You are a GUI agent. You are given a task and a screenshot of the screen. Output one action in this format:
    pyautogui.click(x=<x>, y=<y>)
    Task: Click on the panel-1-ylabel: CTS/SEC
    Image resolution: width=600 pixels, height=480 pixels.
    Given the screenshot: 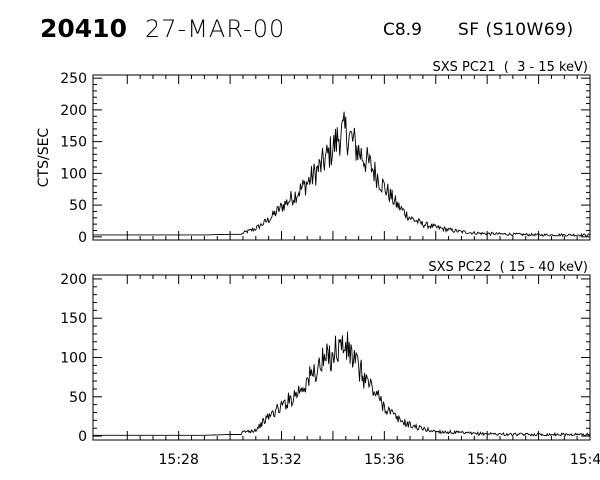 What is the action you would take?
    pyautogui.click(x=44, y=158)
    